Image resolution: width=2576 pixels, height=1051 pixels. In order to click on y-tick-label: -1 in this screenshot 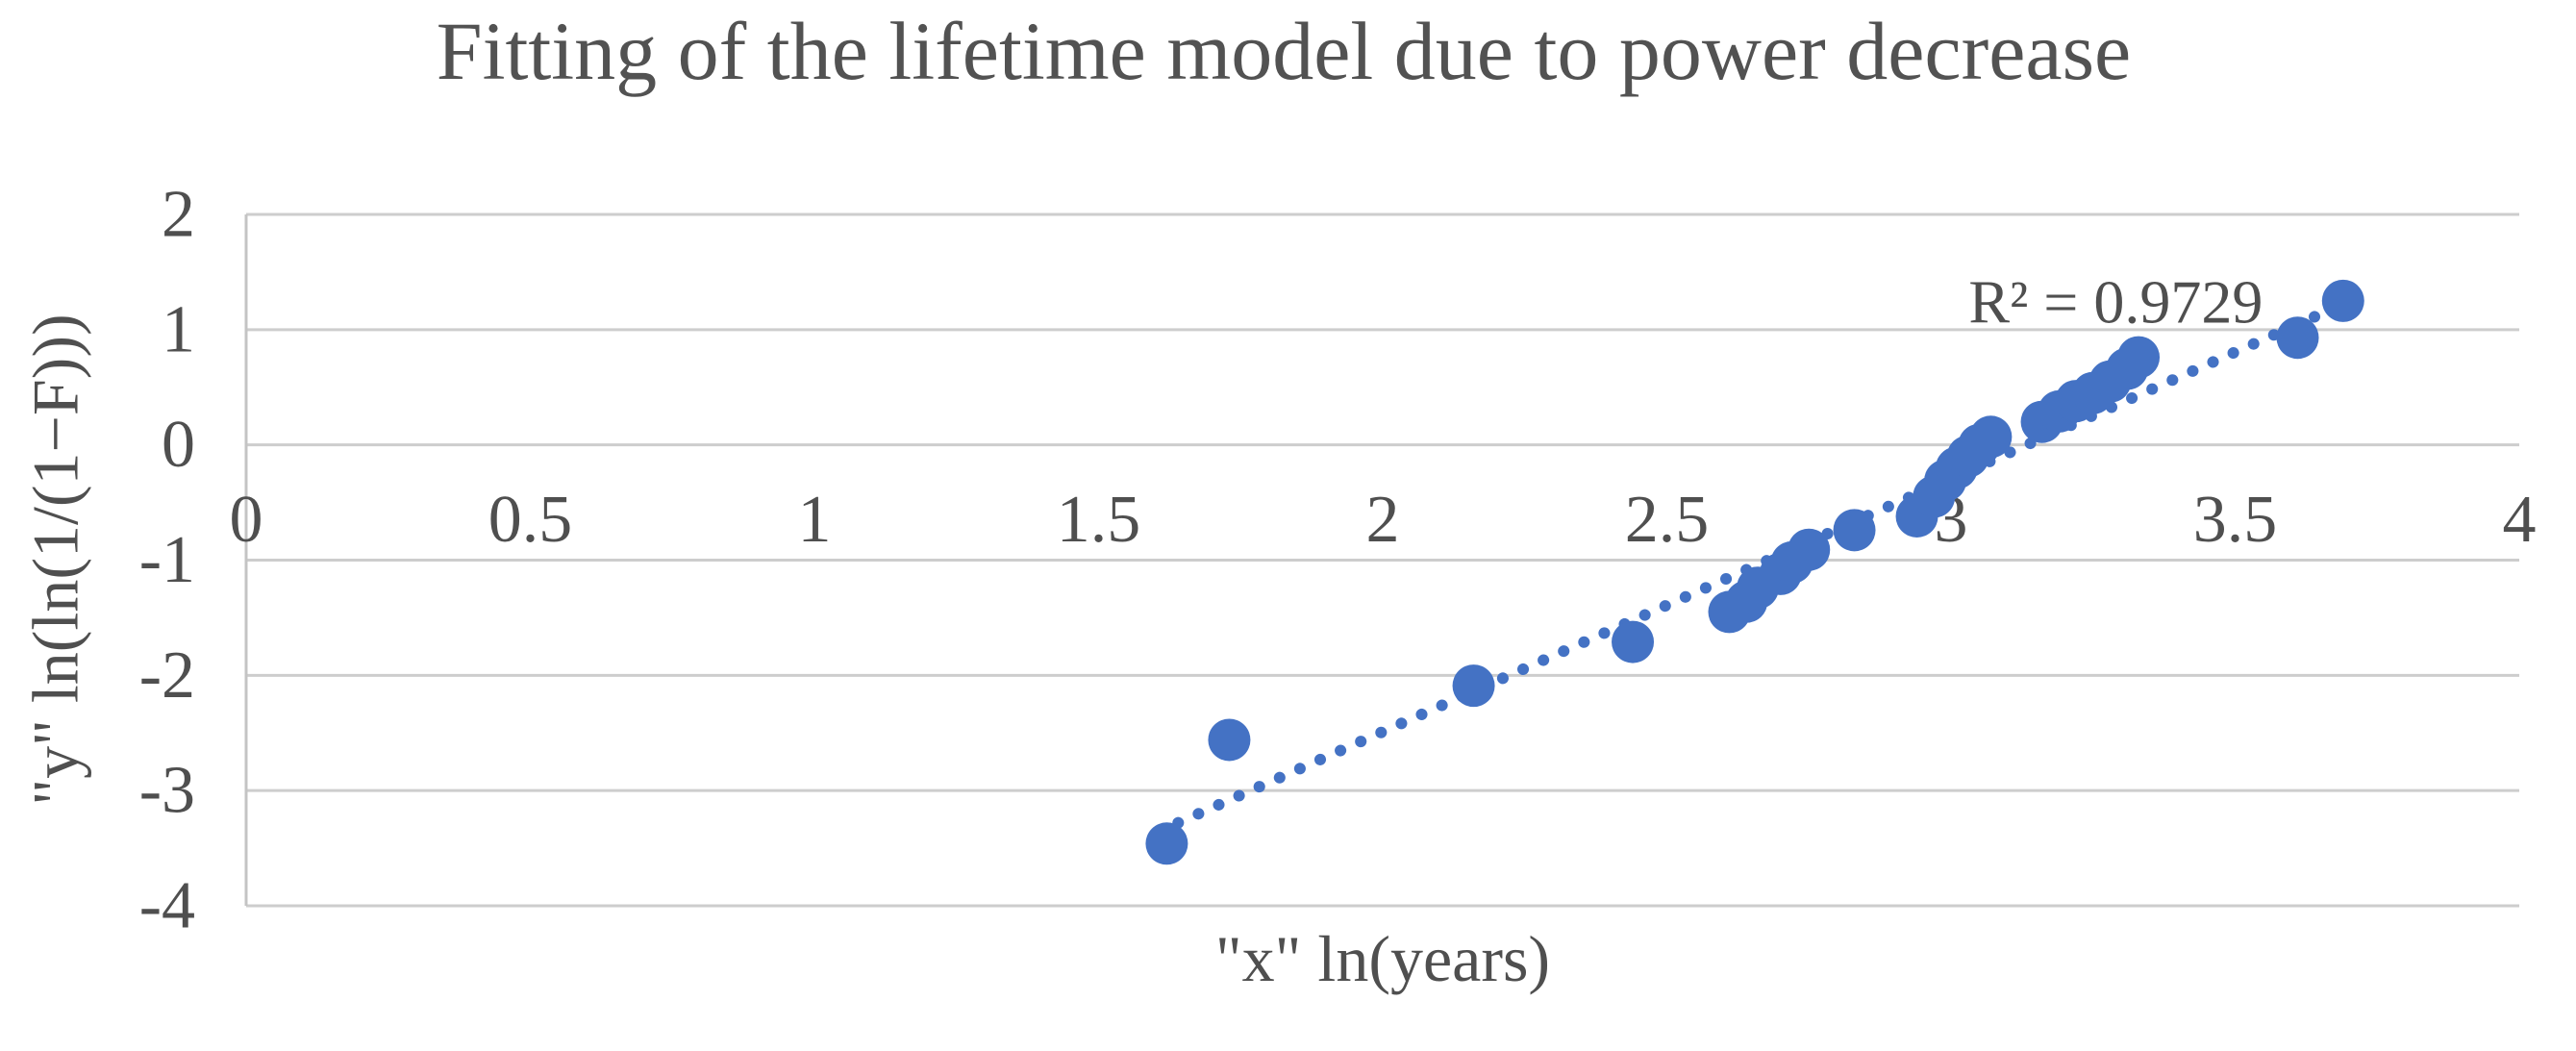, I will do `click(167, 560)`.